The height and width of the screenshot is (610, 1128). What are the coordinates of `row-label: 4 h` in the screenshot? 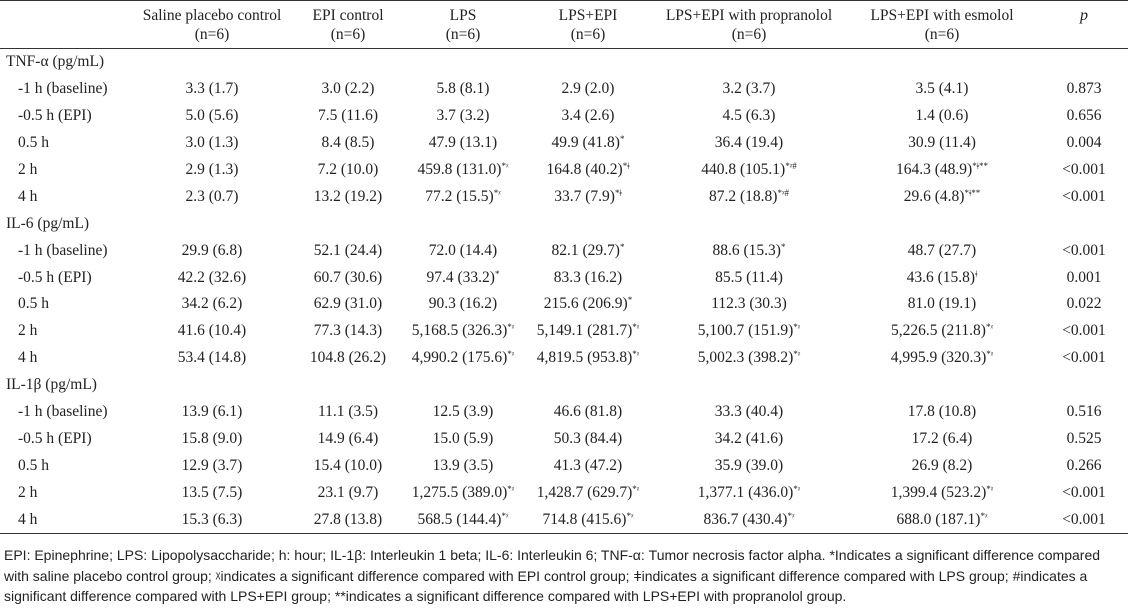 It's located at (28, 196).